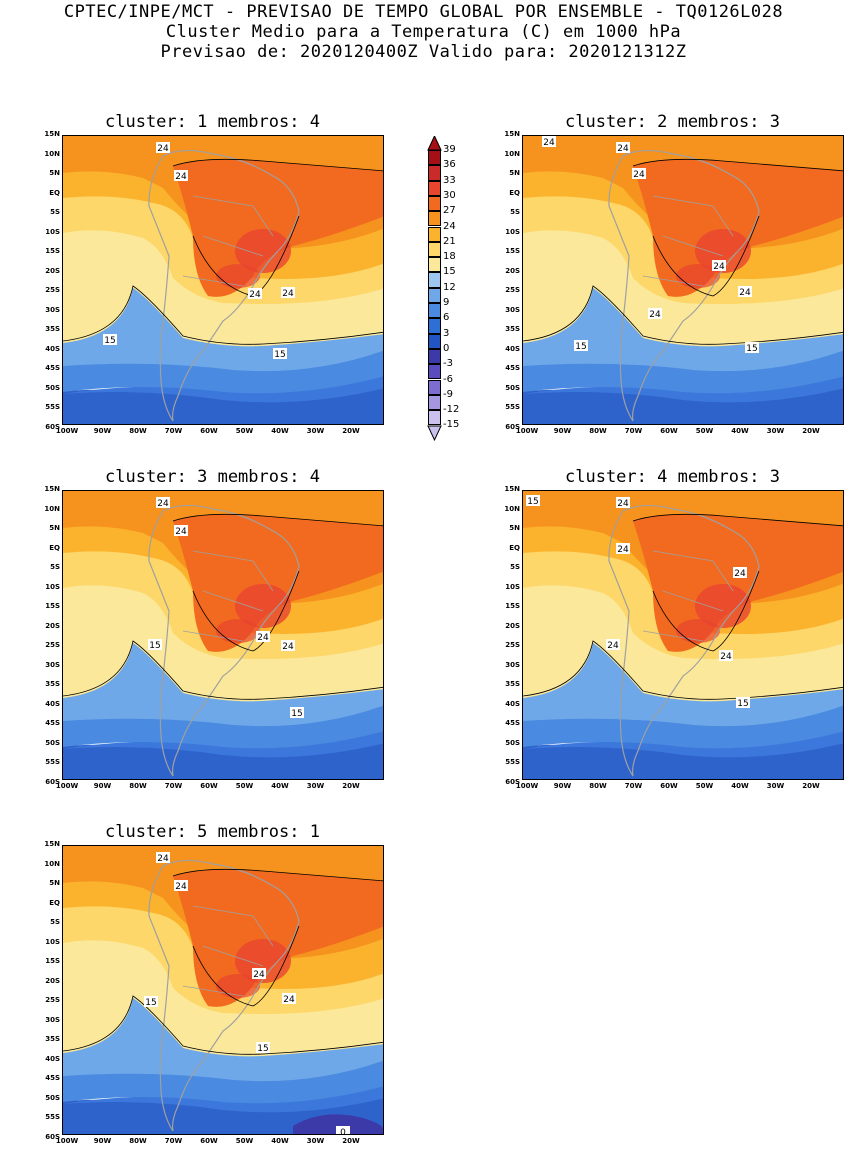 This screenshot has height=1157, width=847. What do you see at coordinates (102, 431) in the screenshot?
I see `longitude-label: 90W` at bounding box center [102, 431].